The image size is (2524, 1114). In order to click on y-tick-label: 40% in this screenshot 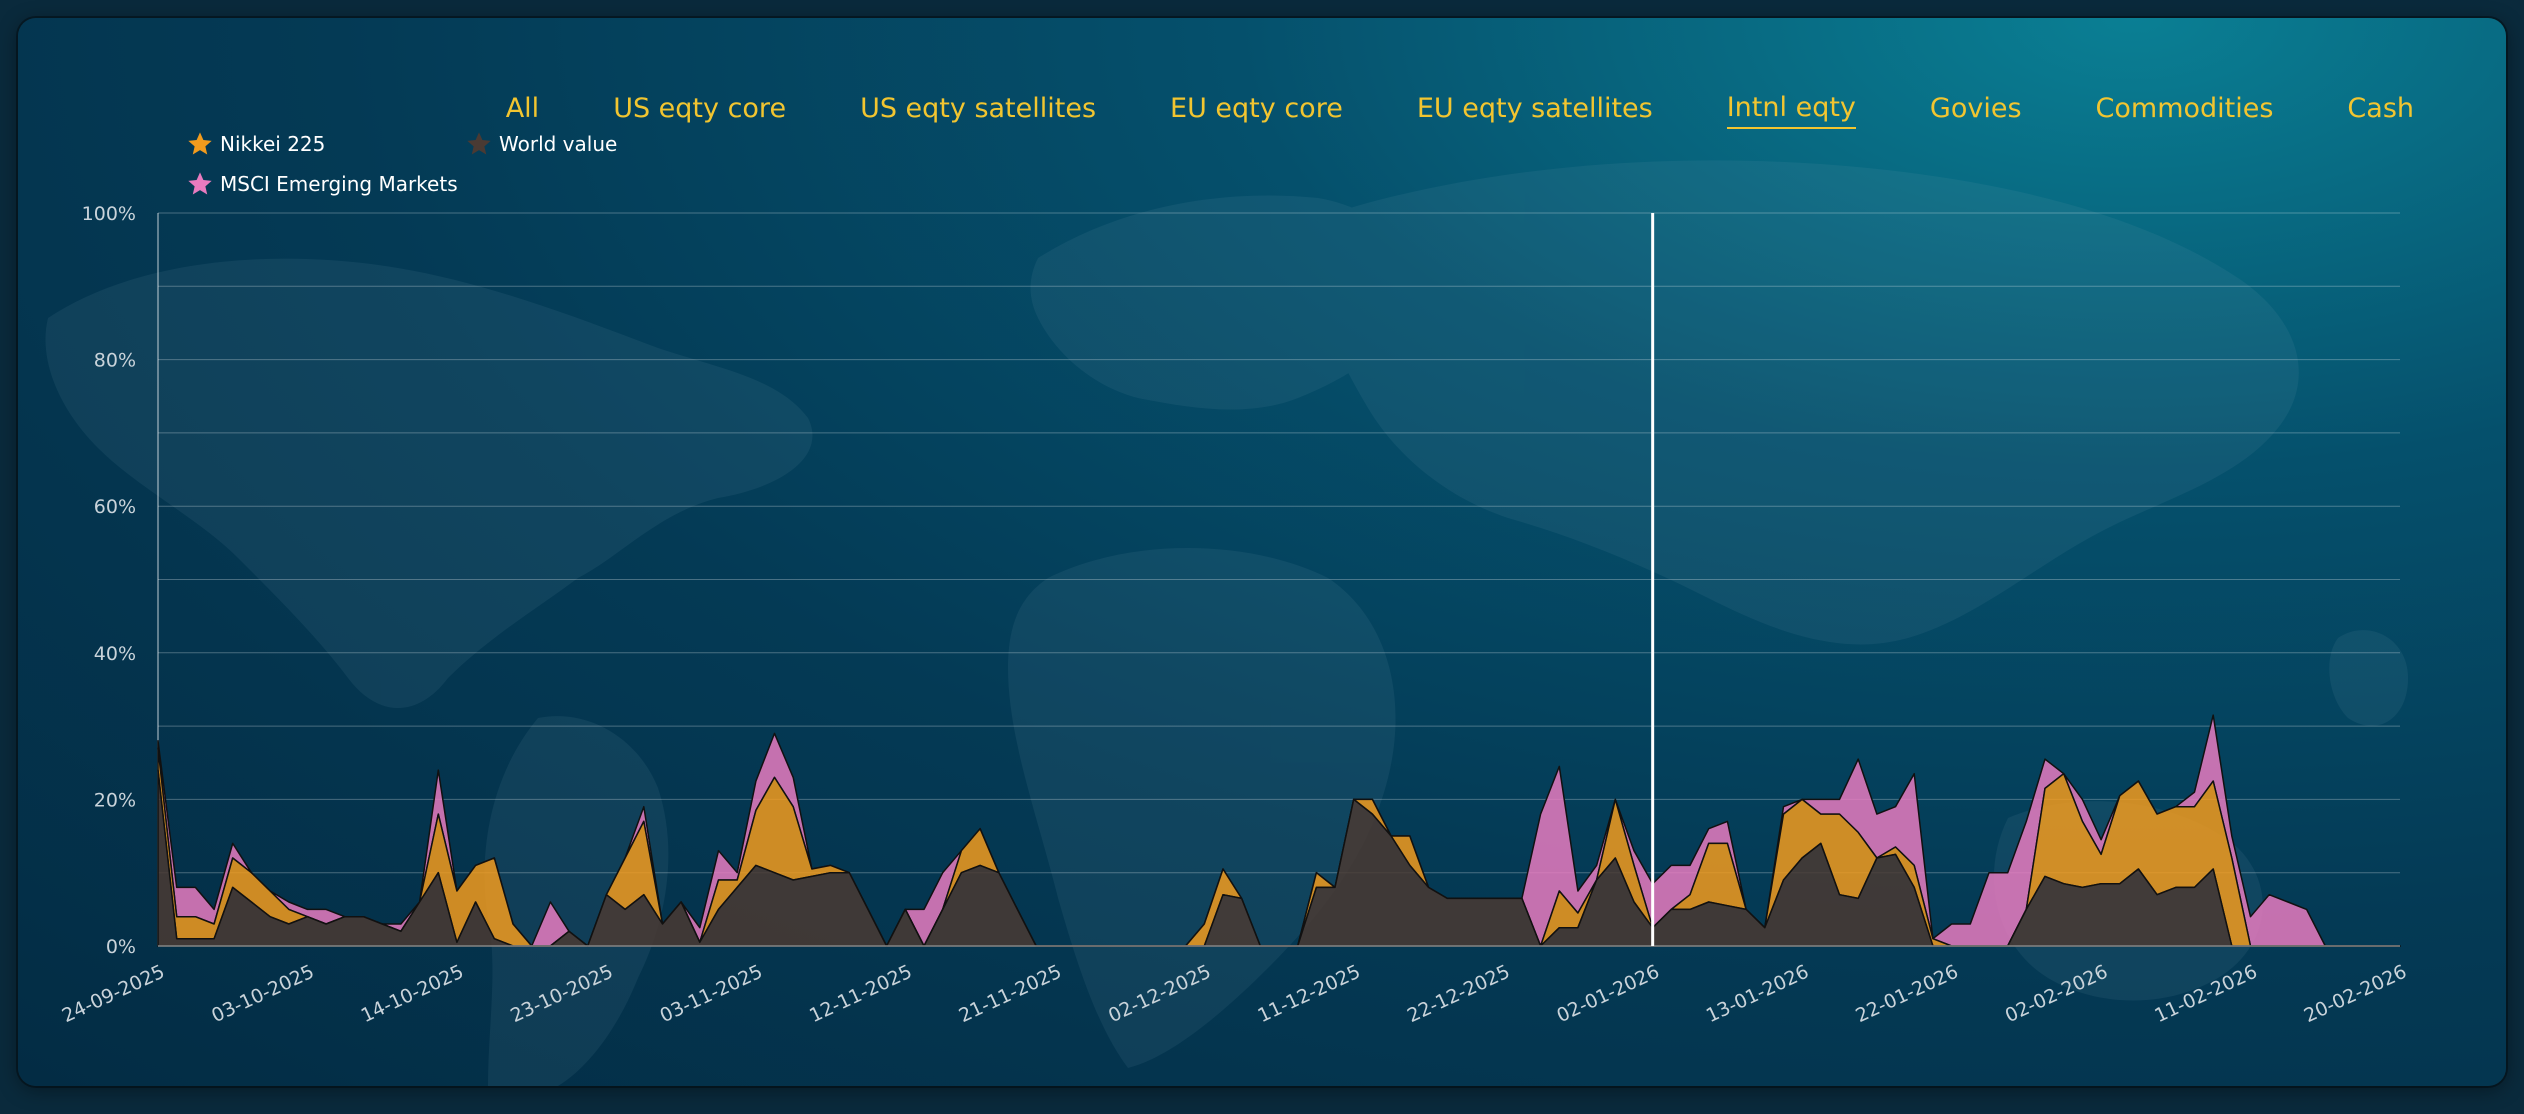, I will do `click(115, 654)`.